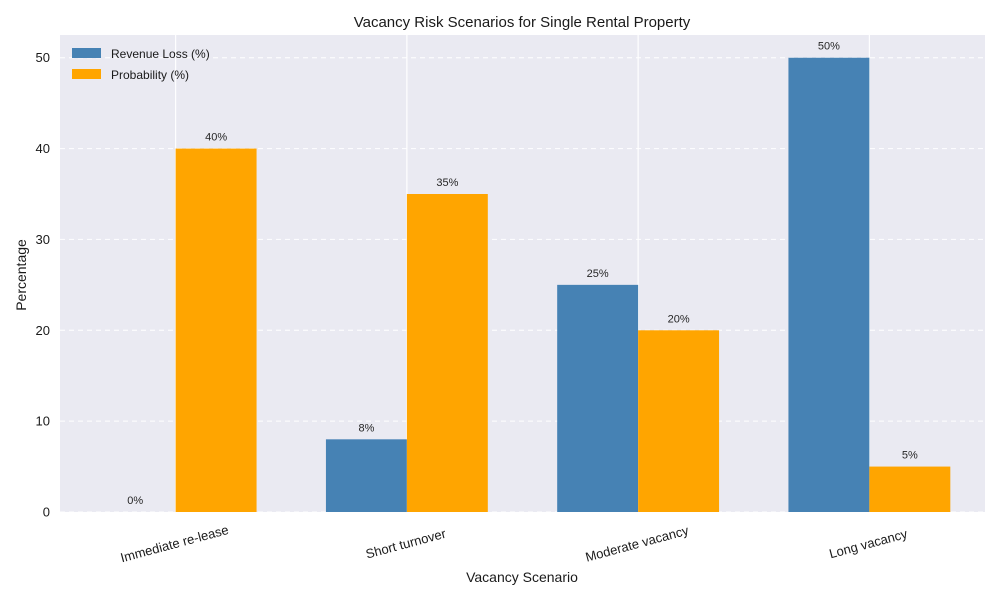 The width and height of the screenshot is (1000, 600). Describe the element at coordinates (216, 138) in the screenshot. I see `data-label: 40%` at that location.